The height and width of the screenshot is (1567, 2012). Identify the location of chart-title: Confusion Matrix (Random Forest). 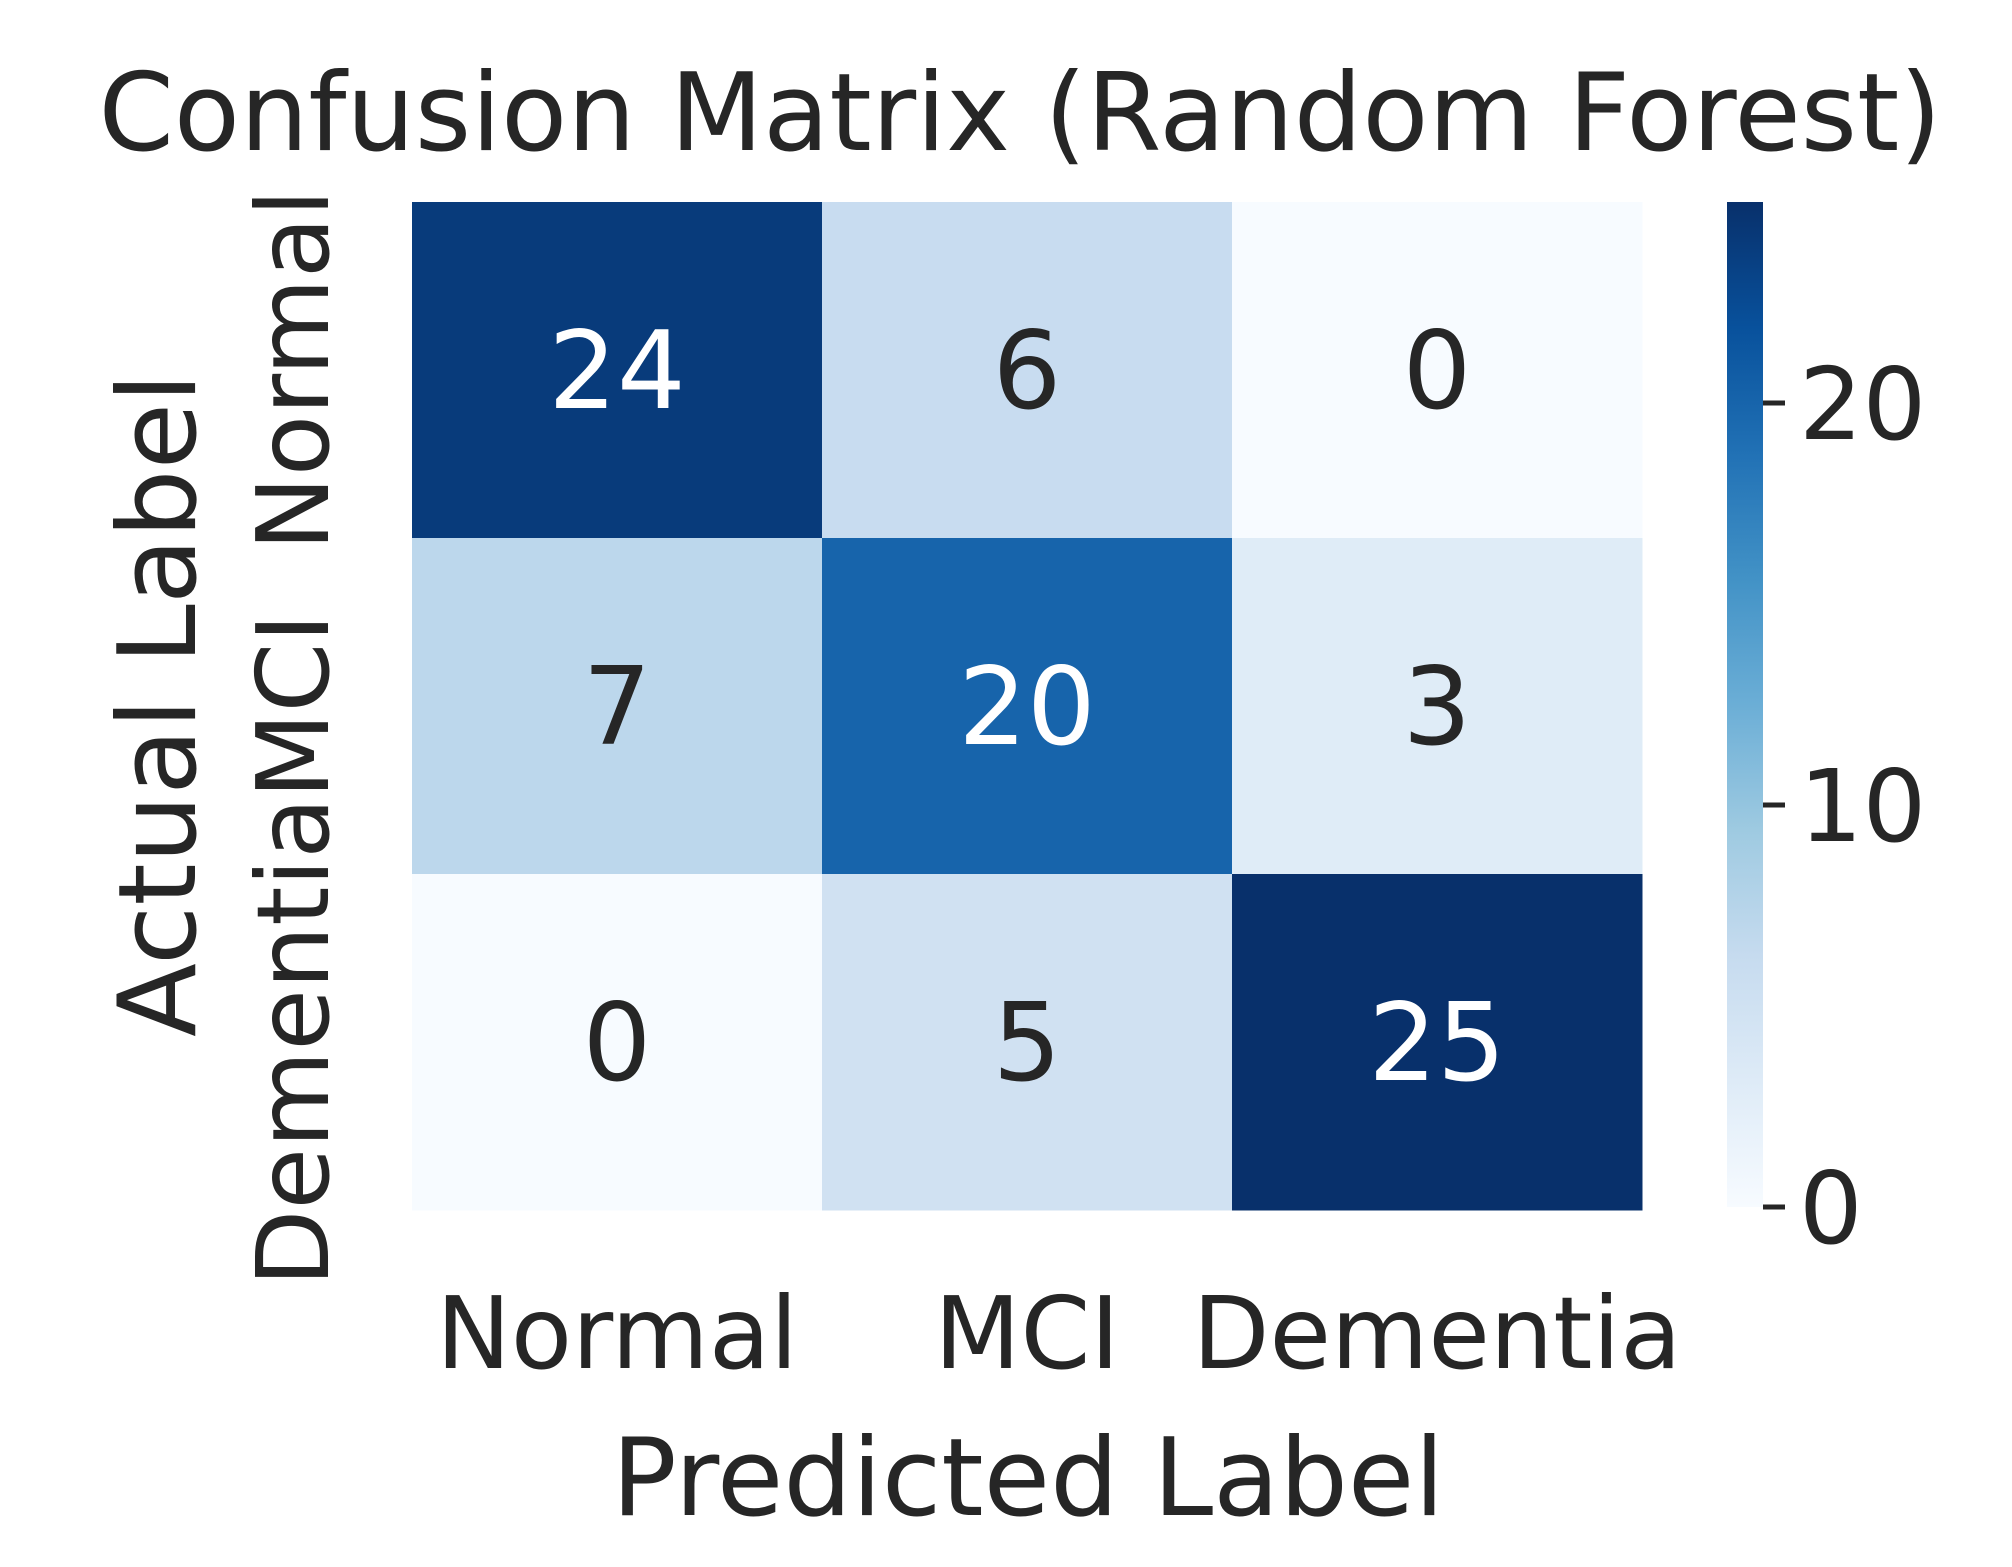
(1019, 113).